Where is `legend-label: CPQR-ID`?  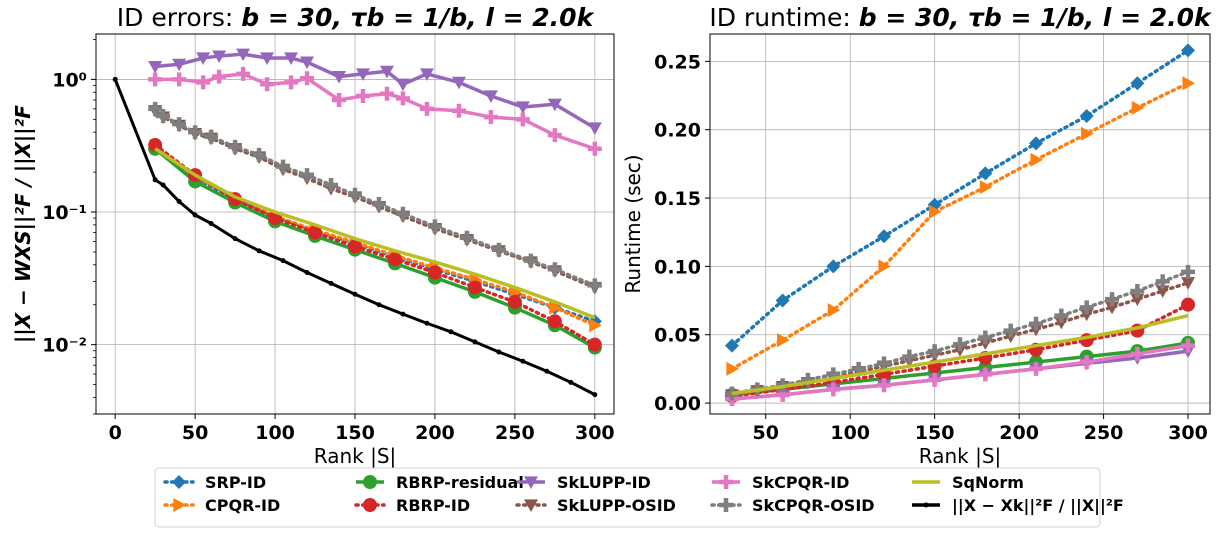 legend-label: CPQR-ID is located at coordinates (242, 505).